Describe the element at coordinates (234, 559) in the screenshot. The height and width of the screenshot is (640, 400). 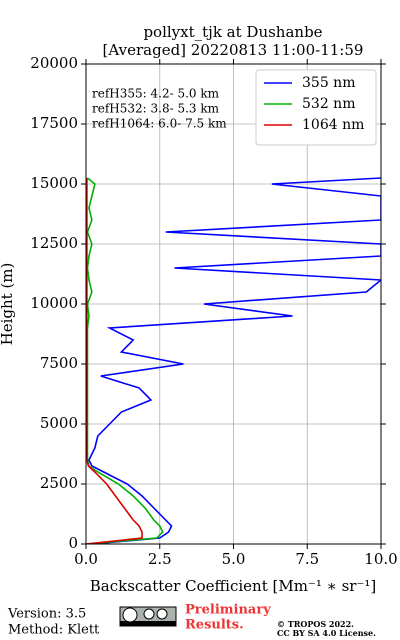
I see `x-tick-label: 5.0` at that location.